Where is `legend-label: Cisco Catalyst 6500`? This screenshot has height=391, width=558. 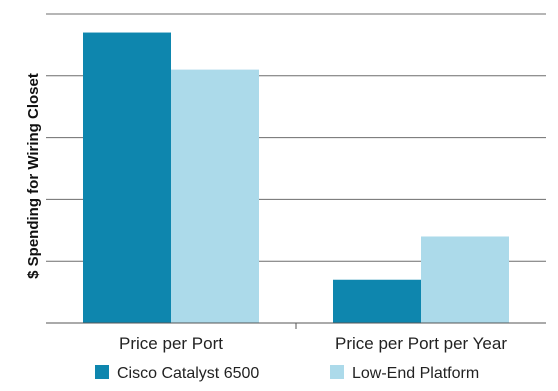
legend-label: Cisco Catalyst 6500 is located at coordinates (188, 373).